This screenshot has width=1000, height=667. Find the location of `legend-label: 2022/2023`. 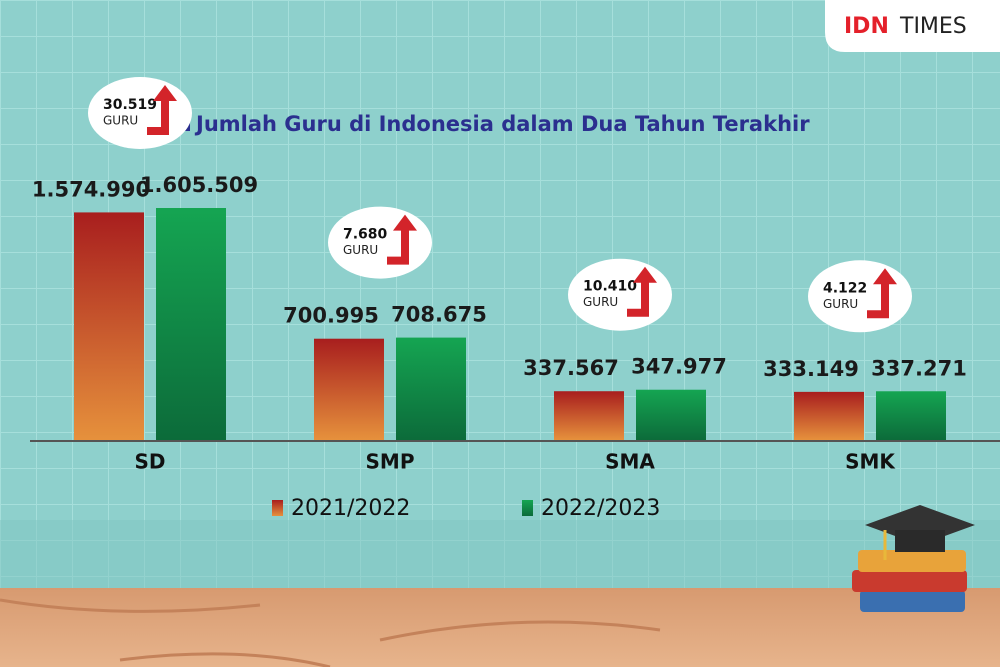

legend-label: 2022/2023 is located at coordinates (600, 508).